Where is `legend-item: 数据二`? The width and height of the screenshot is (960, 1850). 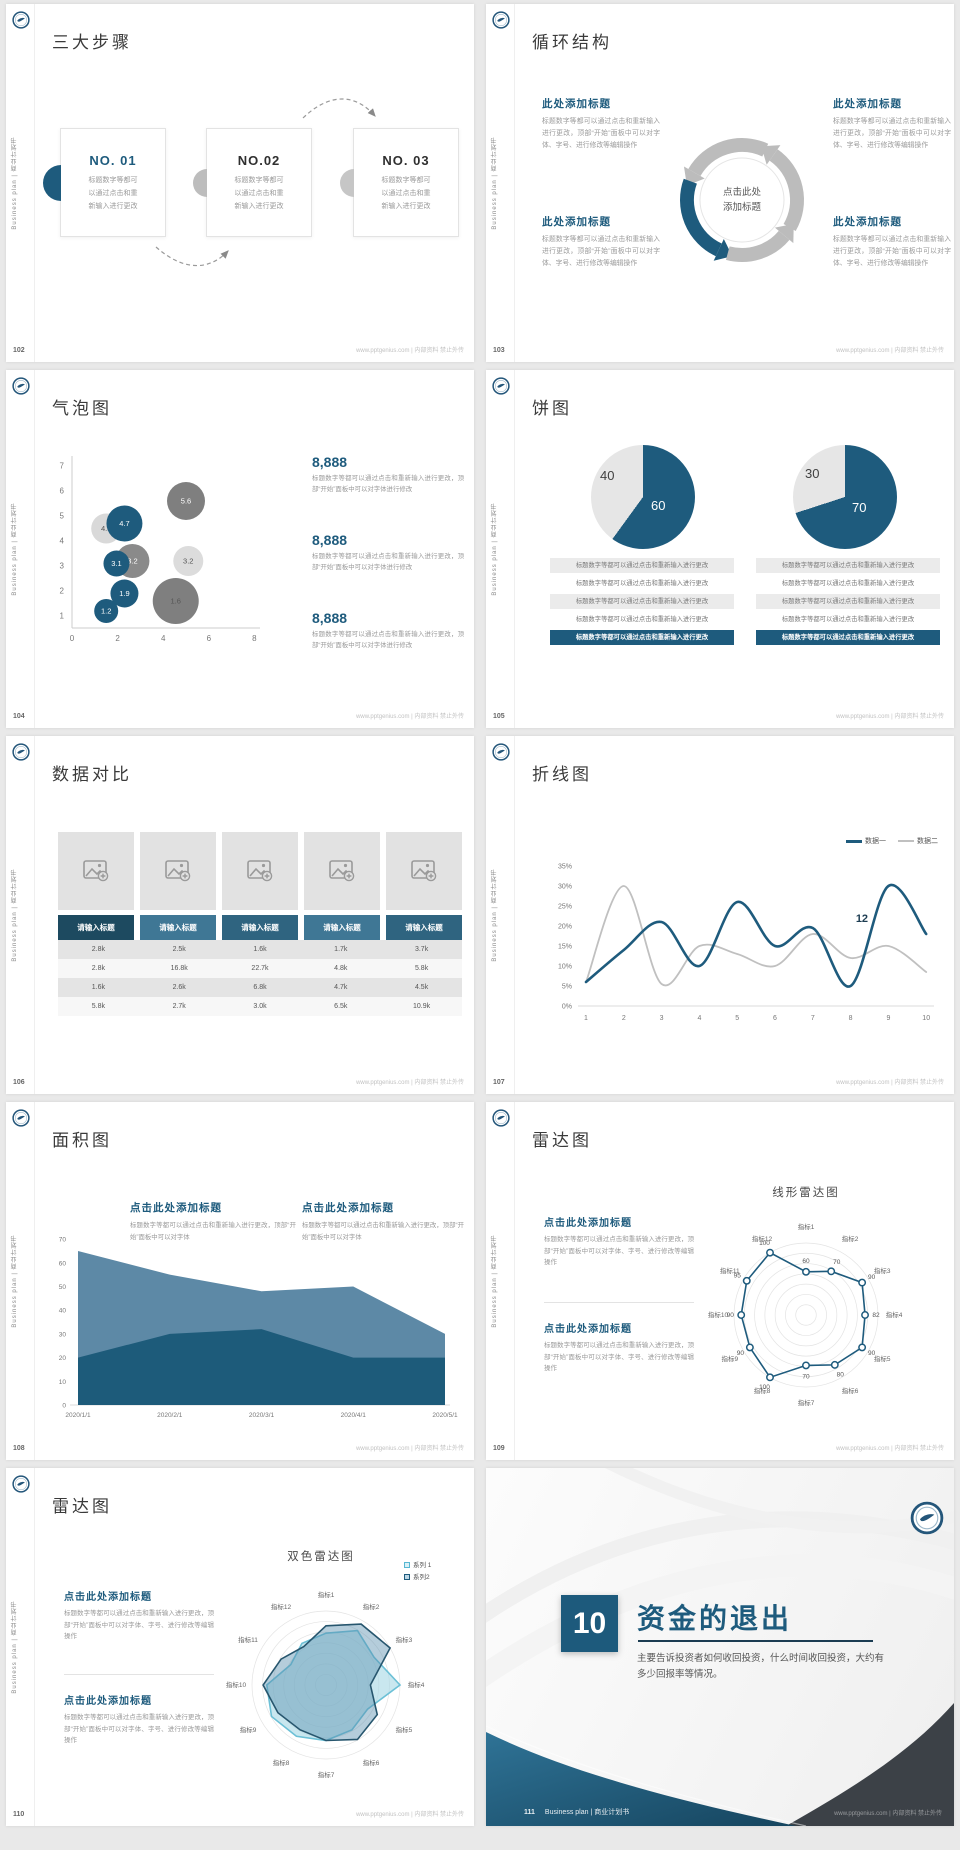 legend-item: 数据二 is located at coordinates (918, 841).